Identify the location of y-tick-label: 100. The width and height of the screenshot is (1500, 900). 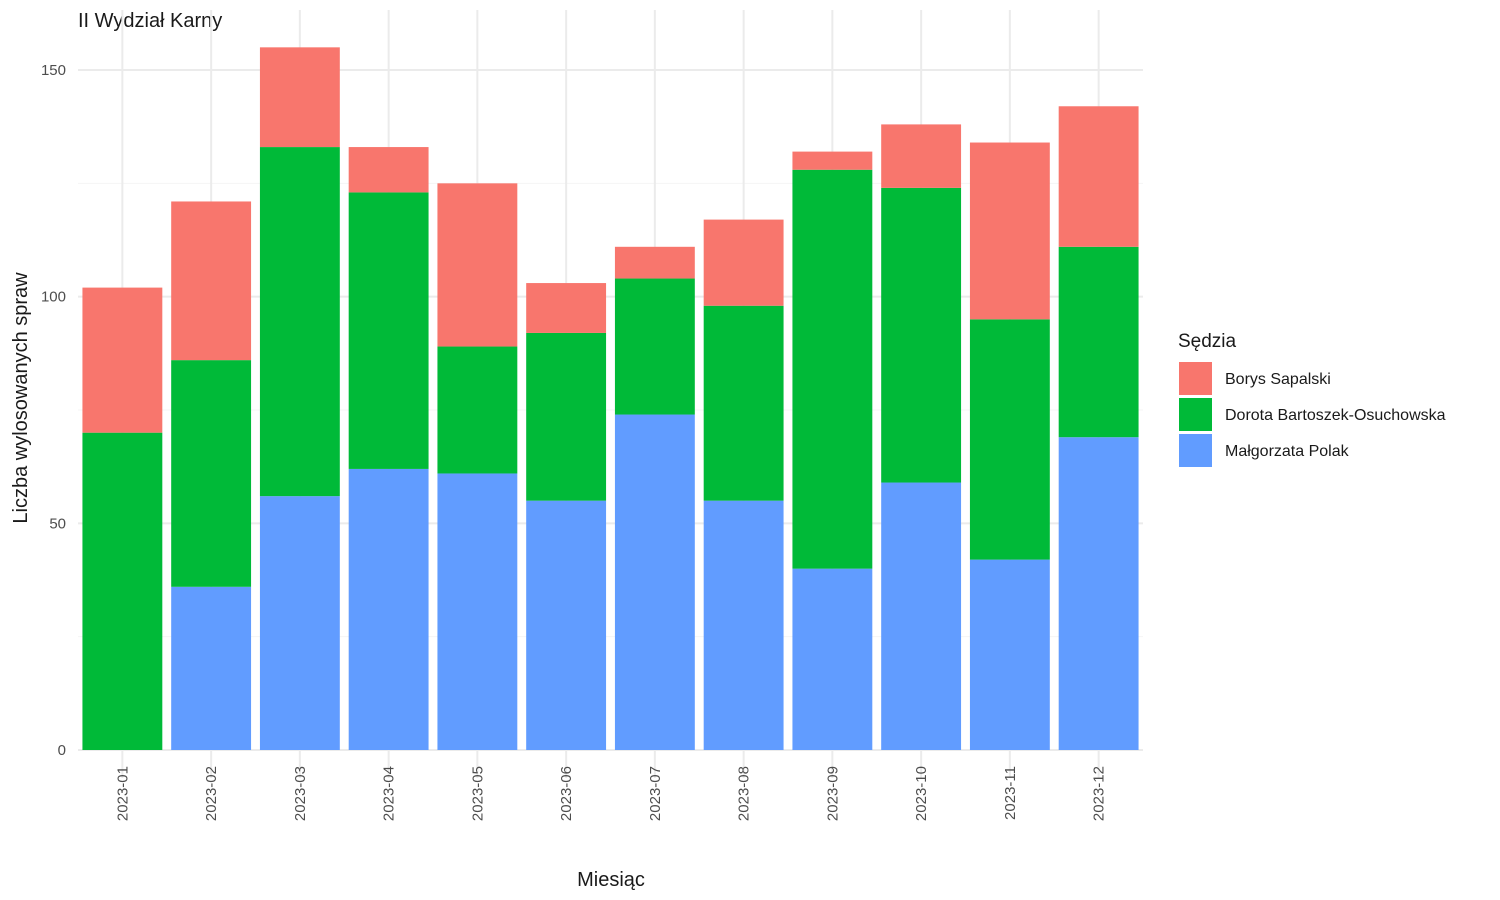
(53, 297).